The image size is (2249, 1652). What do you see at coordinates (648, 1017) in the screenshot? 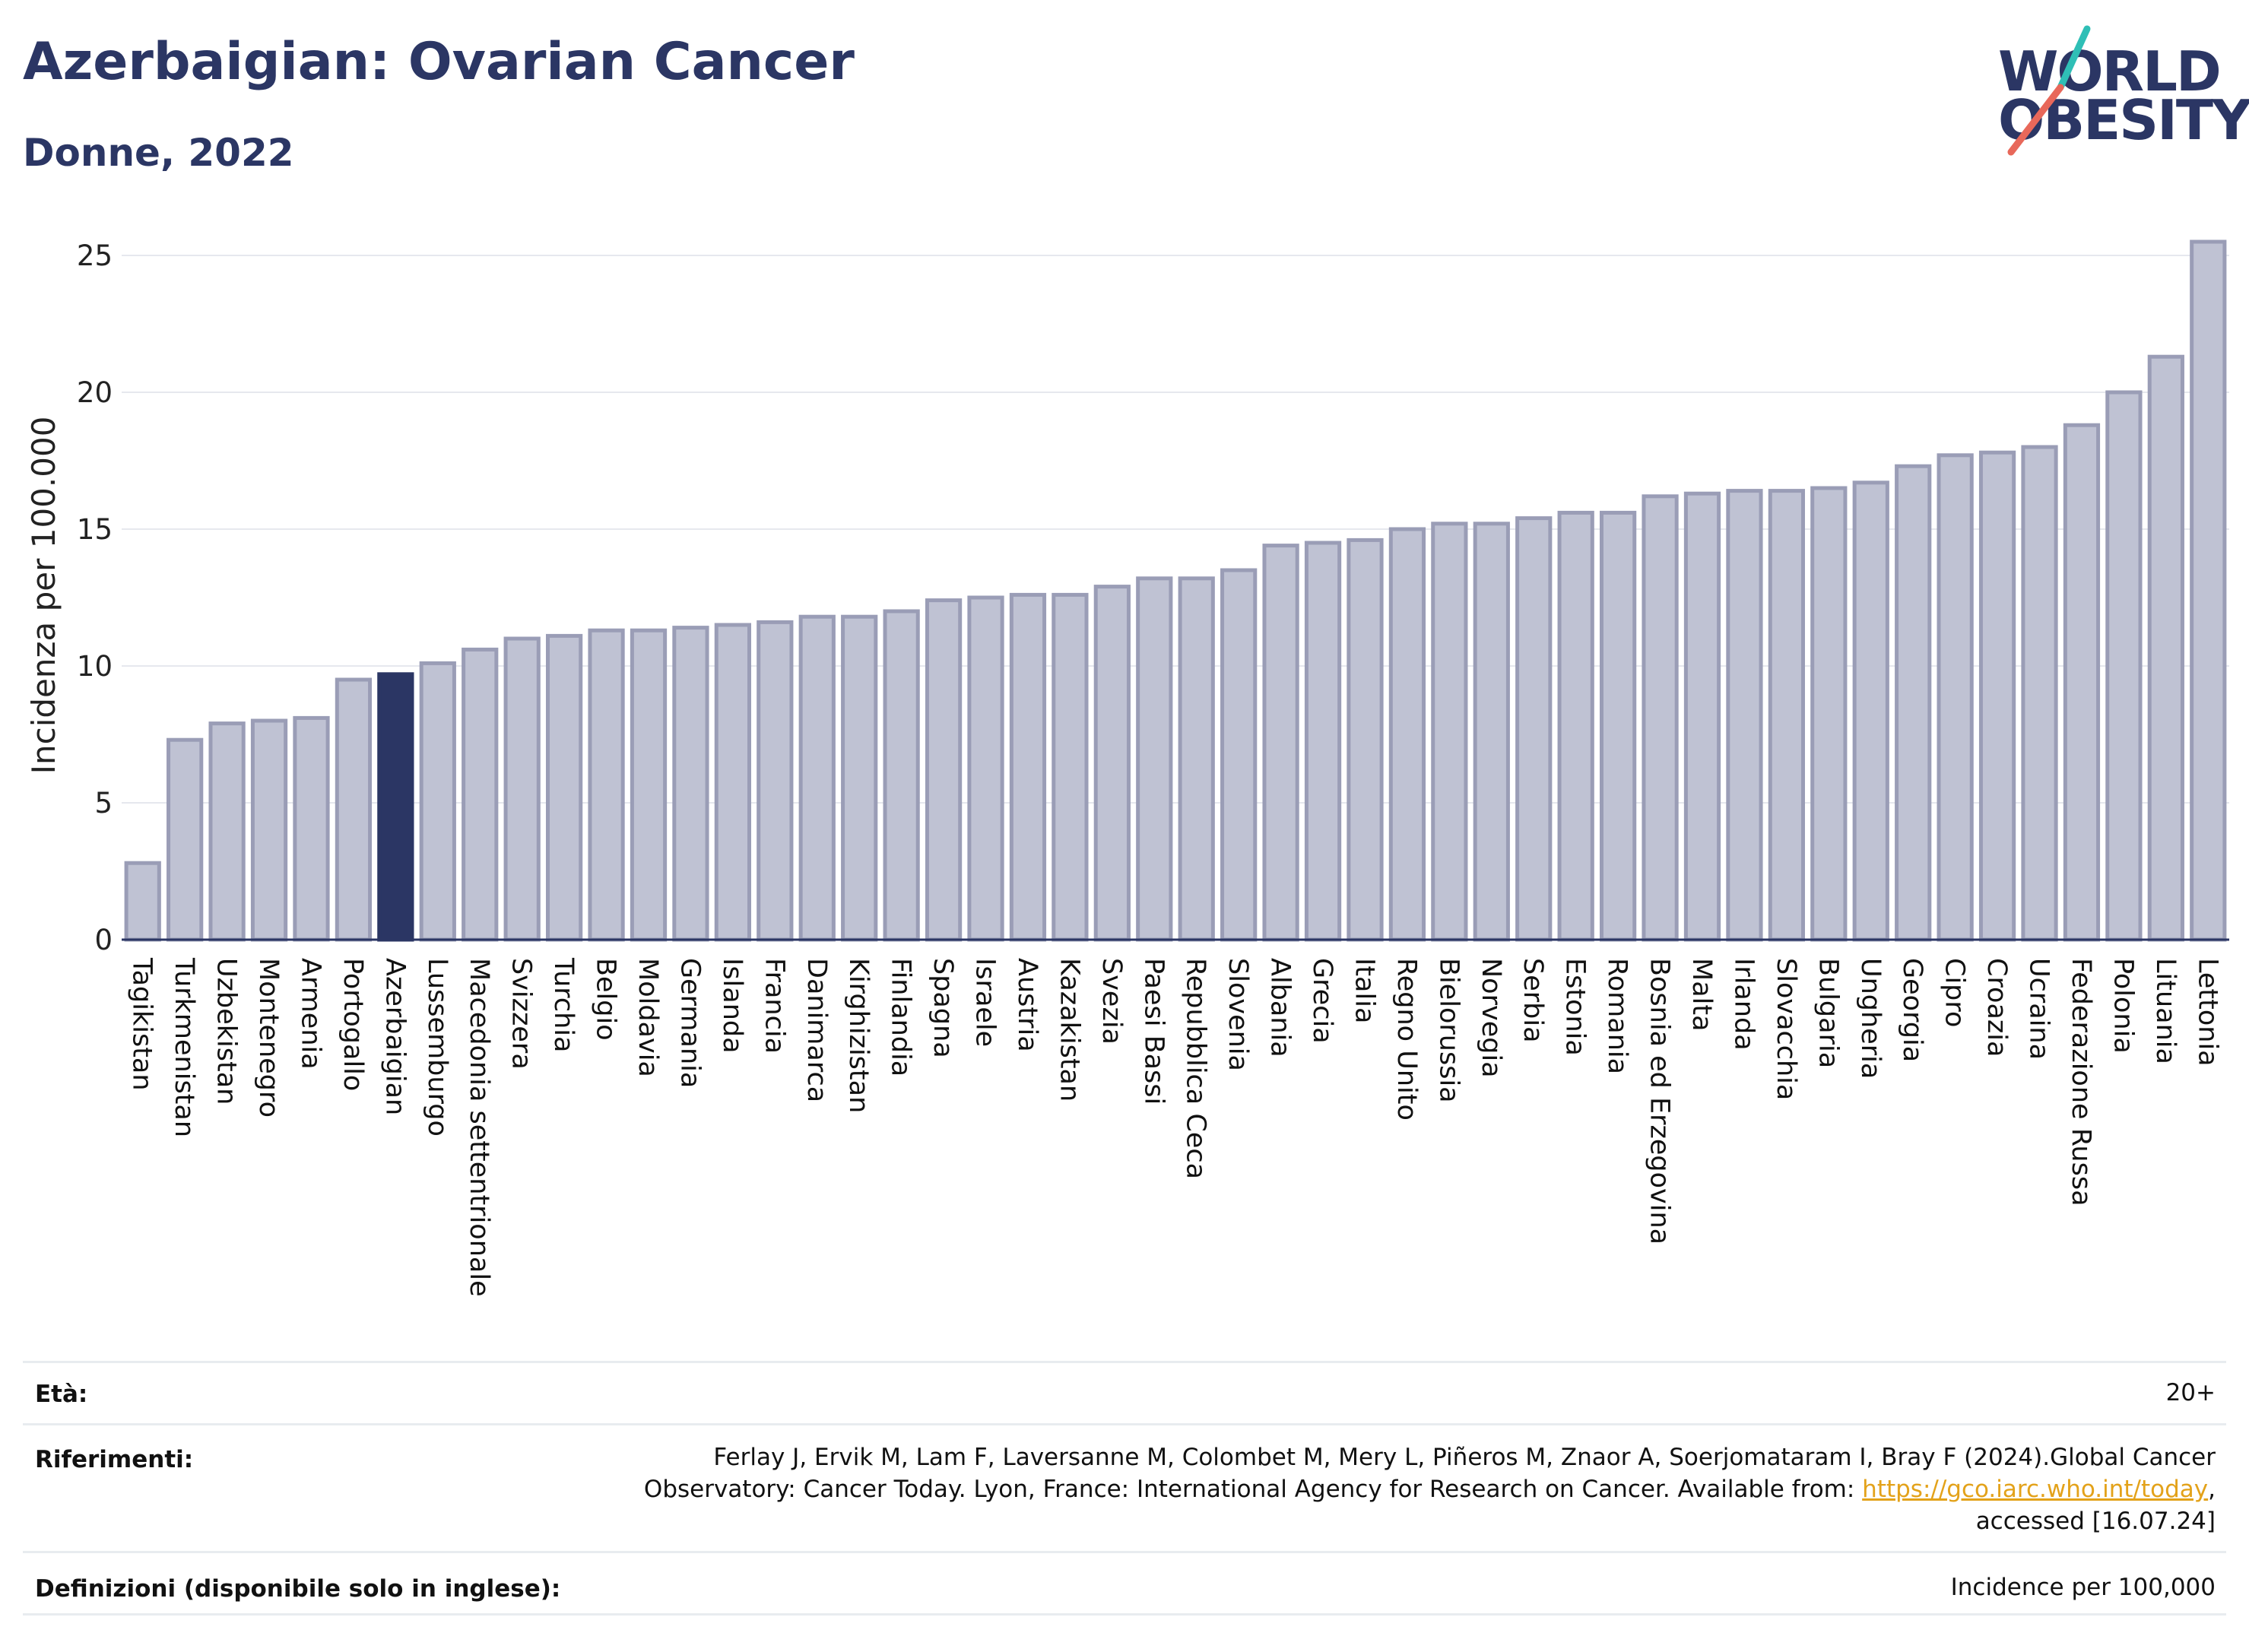
I see `x-tick-label: Moldavia` at bounding box center [648, 1017].